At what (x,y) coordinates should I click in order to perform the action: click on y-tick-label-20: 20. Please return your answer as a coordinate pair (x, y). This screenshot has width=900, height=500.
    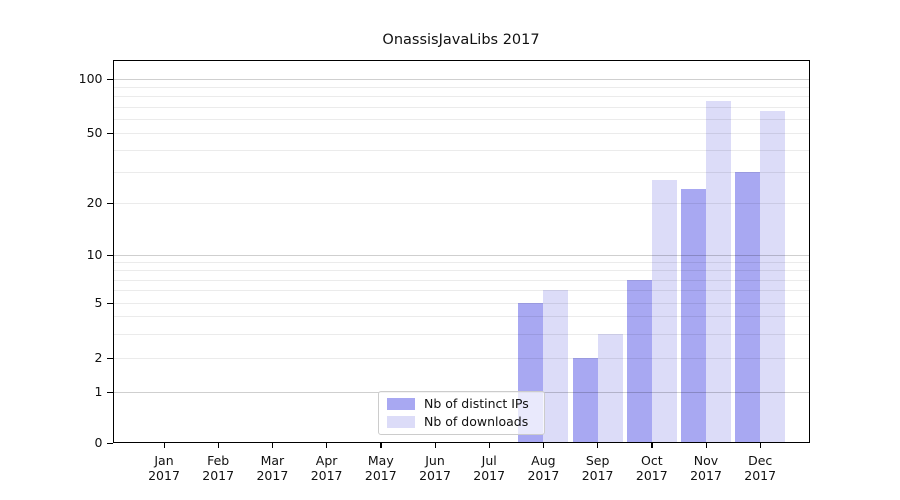
    Looking at the image, I should click on (94, 202).